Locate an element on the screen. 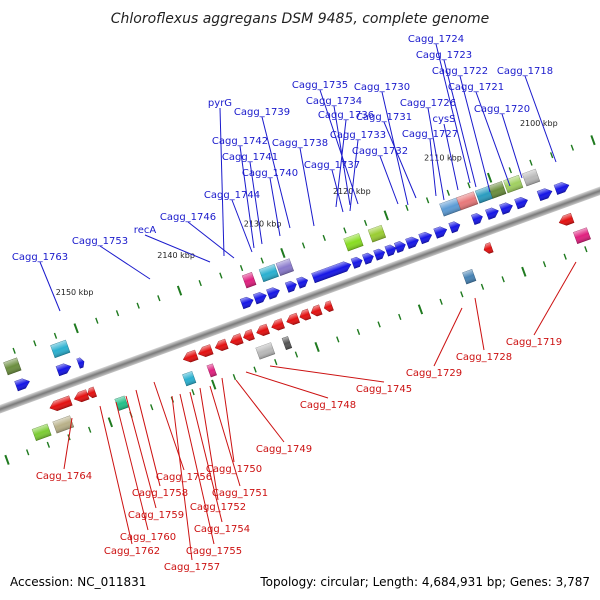 The image size is (600, 600). gene-label-forward: Cagg_1731 is located at coordinates (384, 117).